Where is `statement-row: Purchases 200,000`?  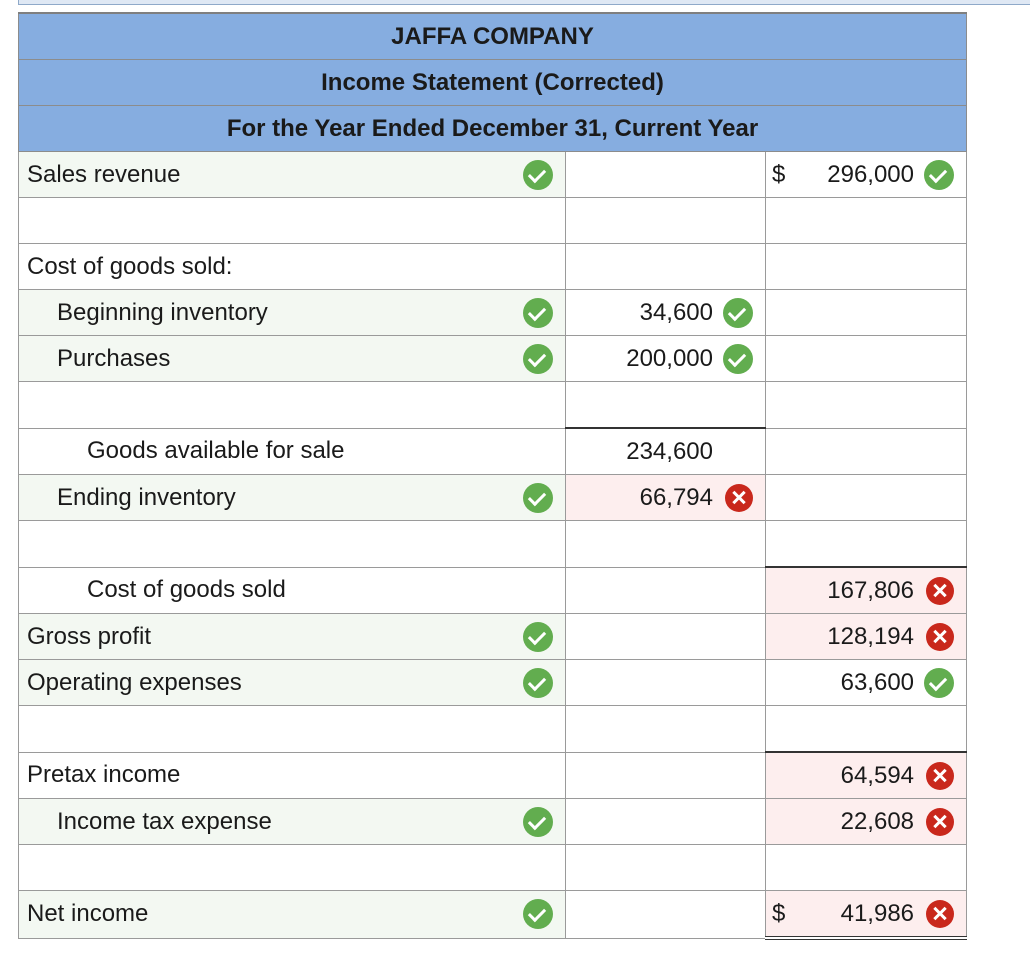
statement-row: Purchases 200,000 is located at coordinates (493, 358).